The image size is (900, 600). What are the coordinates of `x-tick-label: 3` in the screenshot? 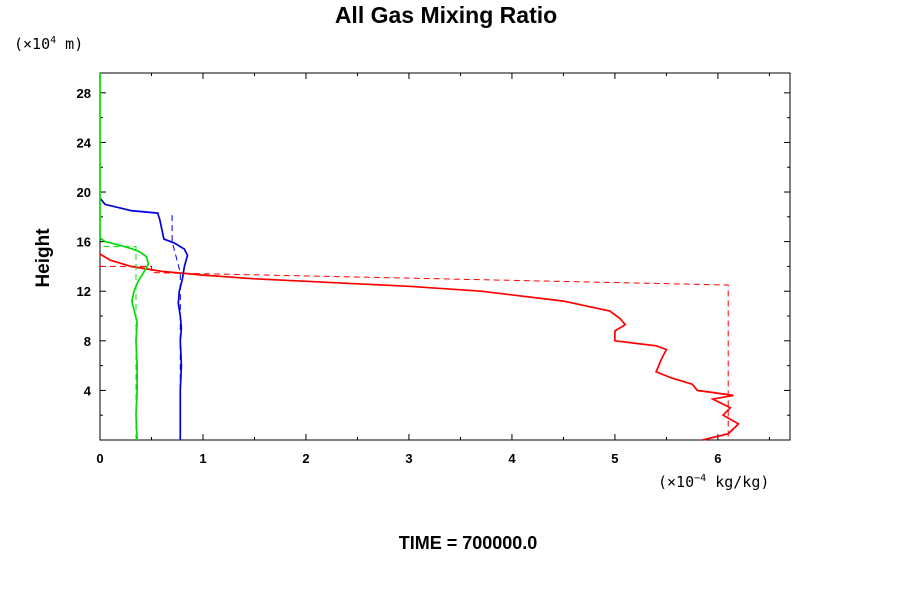 It's located at (408, 458).